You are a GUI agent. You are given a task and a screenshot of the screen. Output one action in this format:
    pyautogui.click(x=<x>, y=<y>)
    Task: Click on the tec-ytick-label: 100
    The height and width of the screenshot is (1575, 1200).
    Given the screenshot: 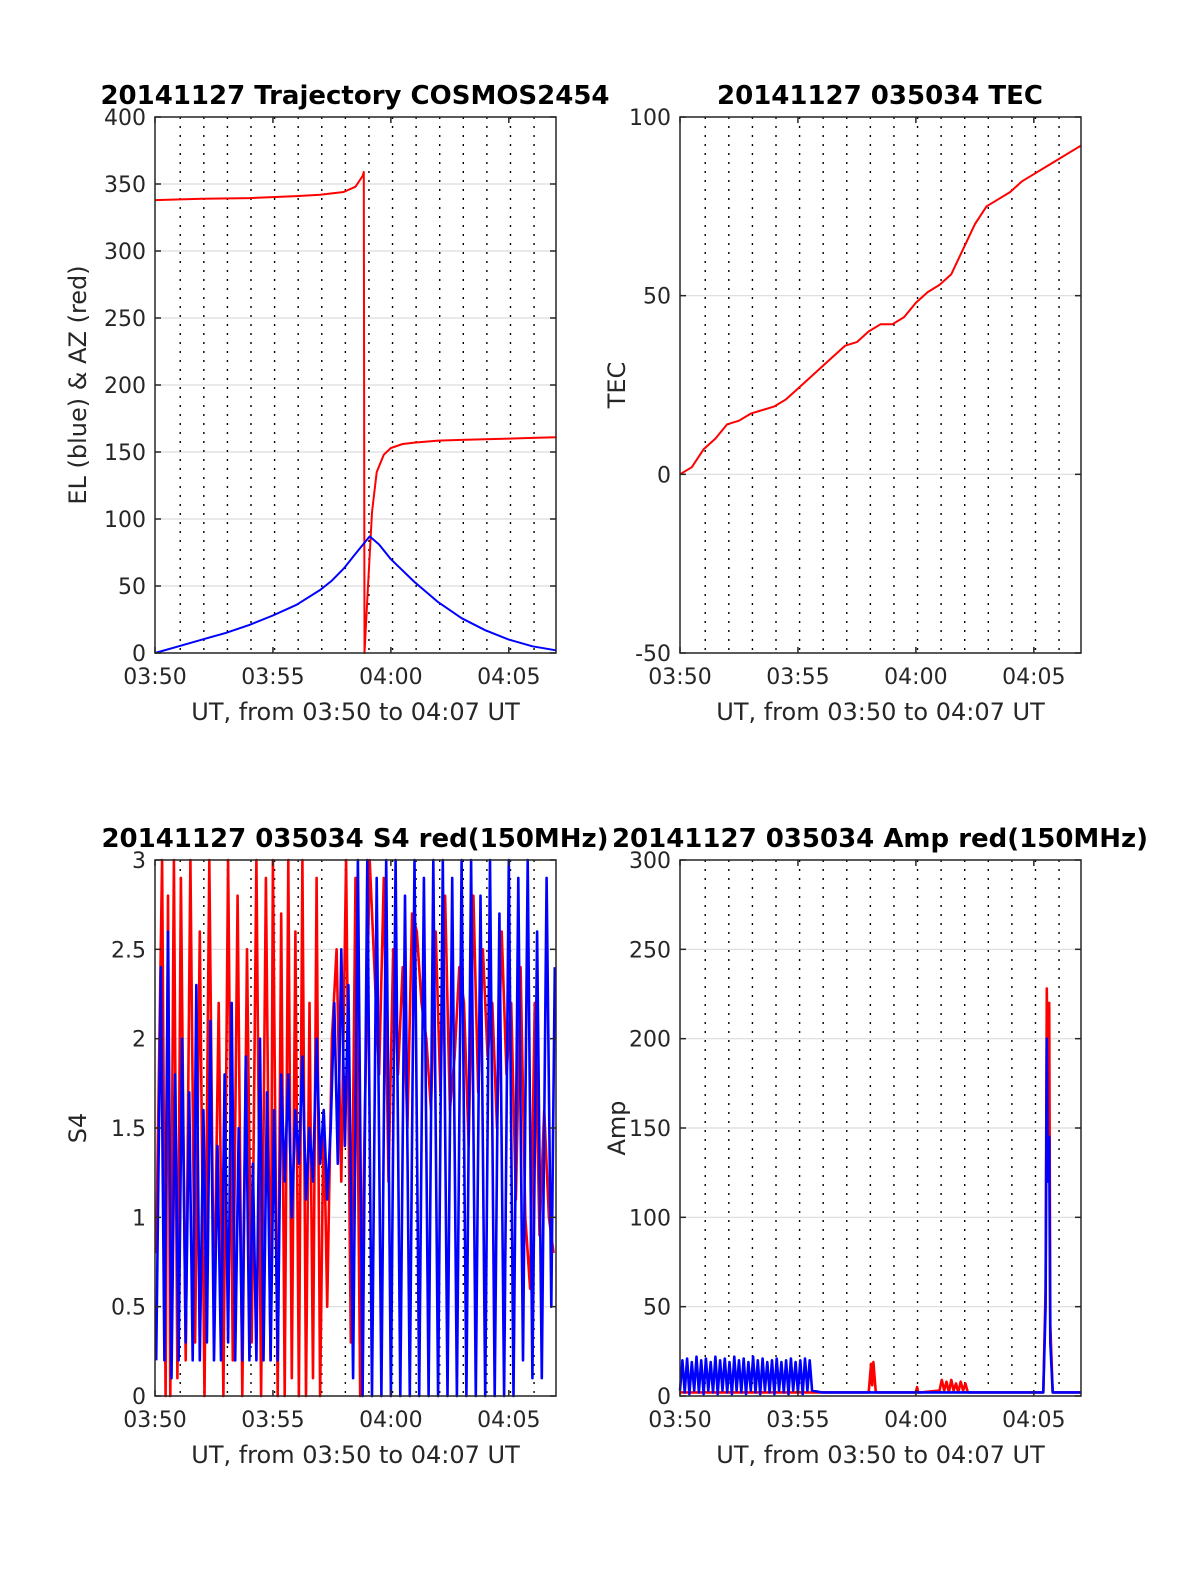 What is the action you would take?
    pyautogui.click(x=650, y=118)
    